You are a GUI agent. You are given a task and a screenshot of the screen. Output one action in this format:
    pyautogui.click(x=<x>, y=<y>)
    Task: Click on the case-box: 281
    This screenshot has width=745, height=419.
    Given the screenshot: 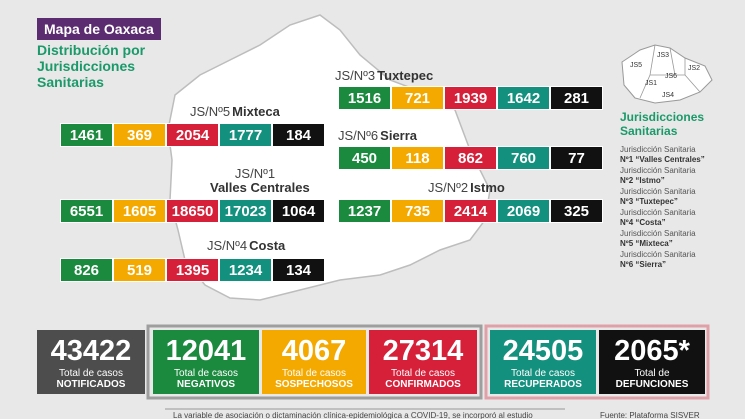 What is the action you would take?
    pyautogui.click(x=576, y=98)
    